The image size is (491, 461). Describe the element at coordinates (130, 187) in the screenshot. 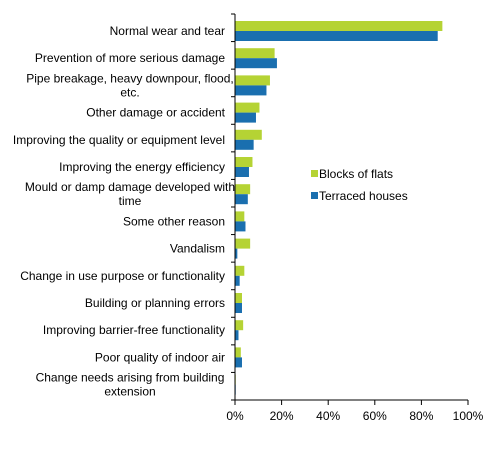

I see `category-label-line: Mould or damp damage developed with` at that location.